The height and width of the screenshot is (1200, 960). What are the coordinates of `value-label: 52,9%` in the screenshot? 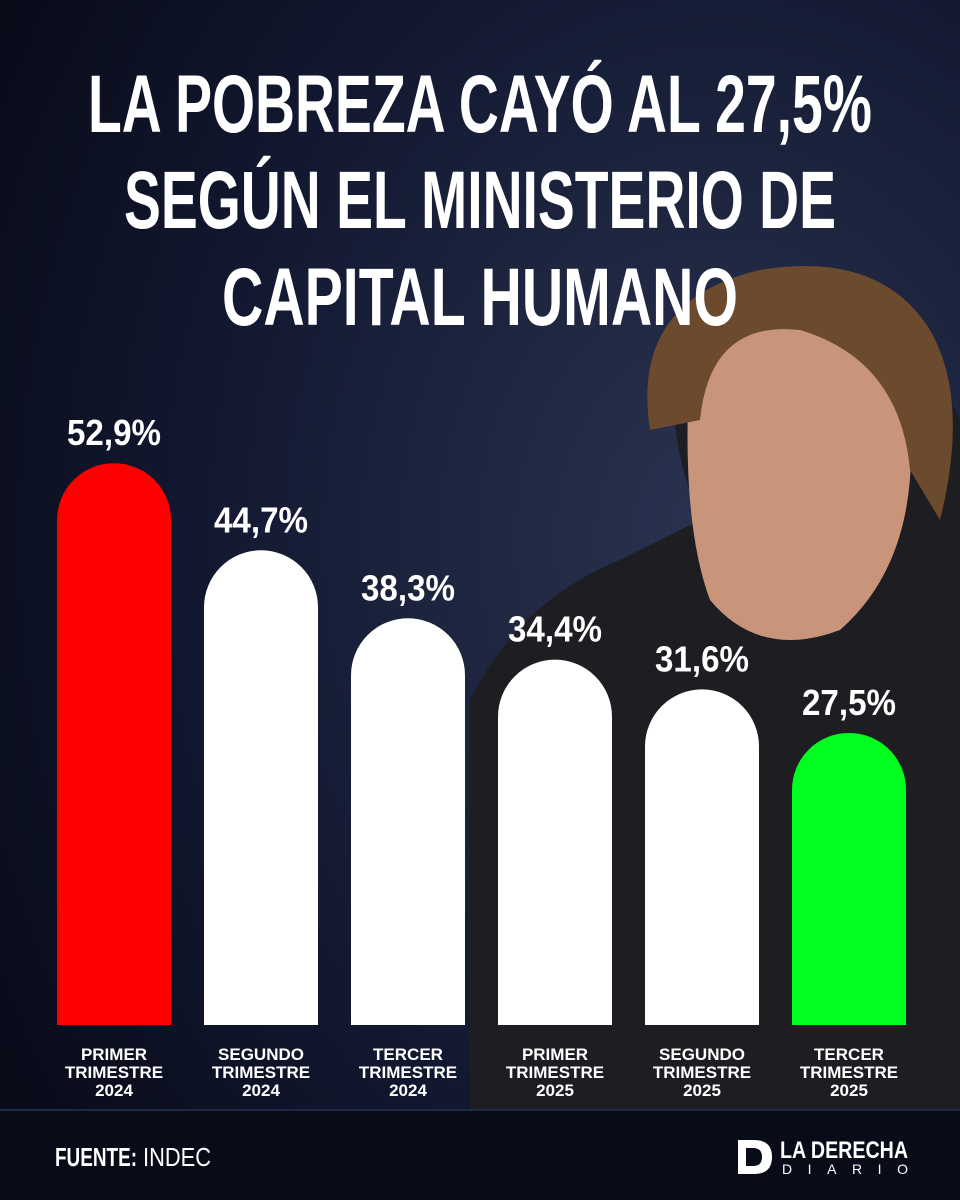 It's located at (114, 432).